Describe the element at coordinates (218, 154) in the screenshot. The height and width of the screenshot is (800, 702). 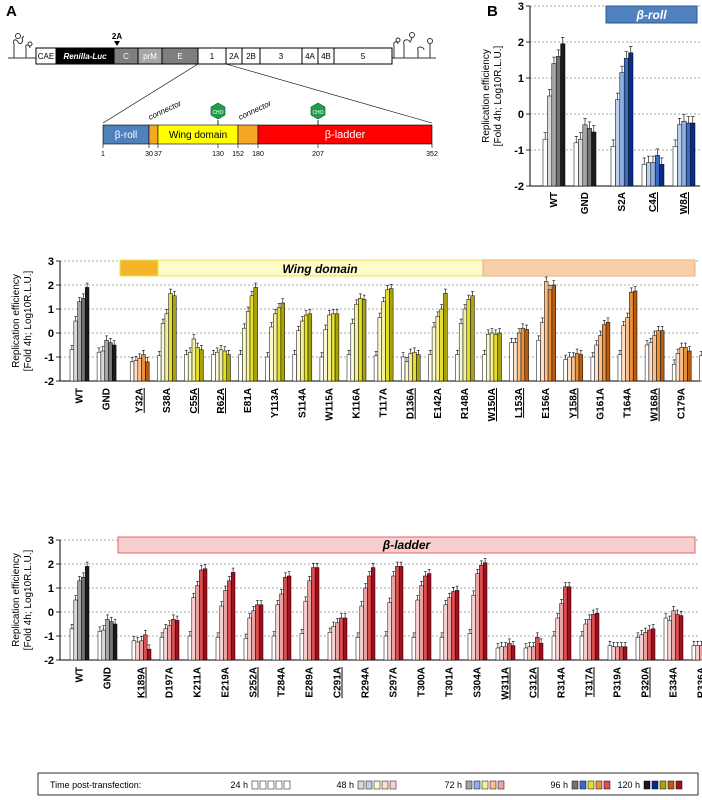
I see `residue-label: 130` at that location.